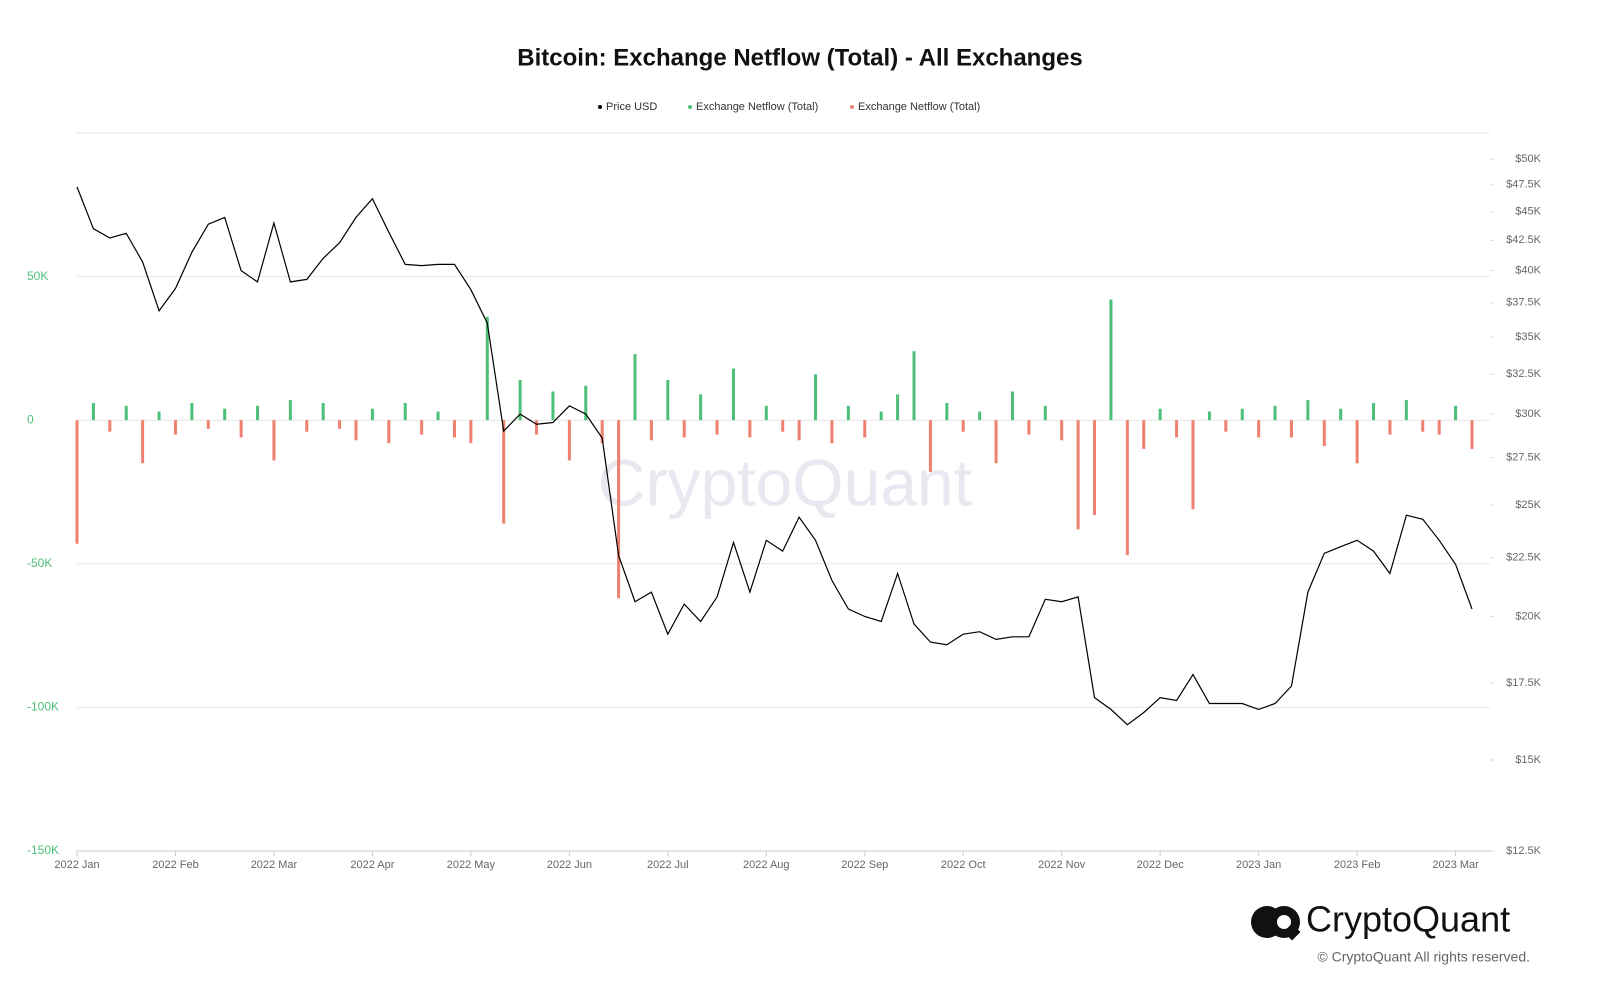 The width and height of the screenshot is (1600, 1008). Describe the element at coordinates (1524, 683) in the screenshot. I see `y2-tick-label: $17.5K` at that location.